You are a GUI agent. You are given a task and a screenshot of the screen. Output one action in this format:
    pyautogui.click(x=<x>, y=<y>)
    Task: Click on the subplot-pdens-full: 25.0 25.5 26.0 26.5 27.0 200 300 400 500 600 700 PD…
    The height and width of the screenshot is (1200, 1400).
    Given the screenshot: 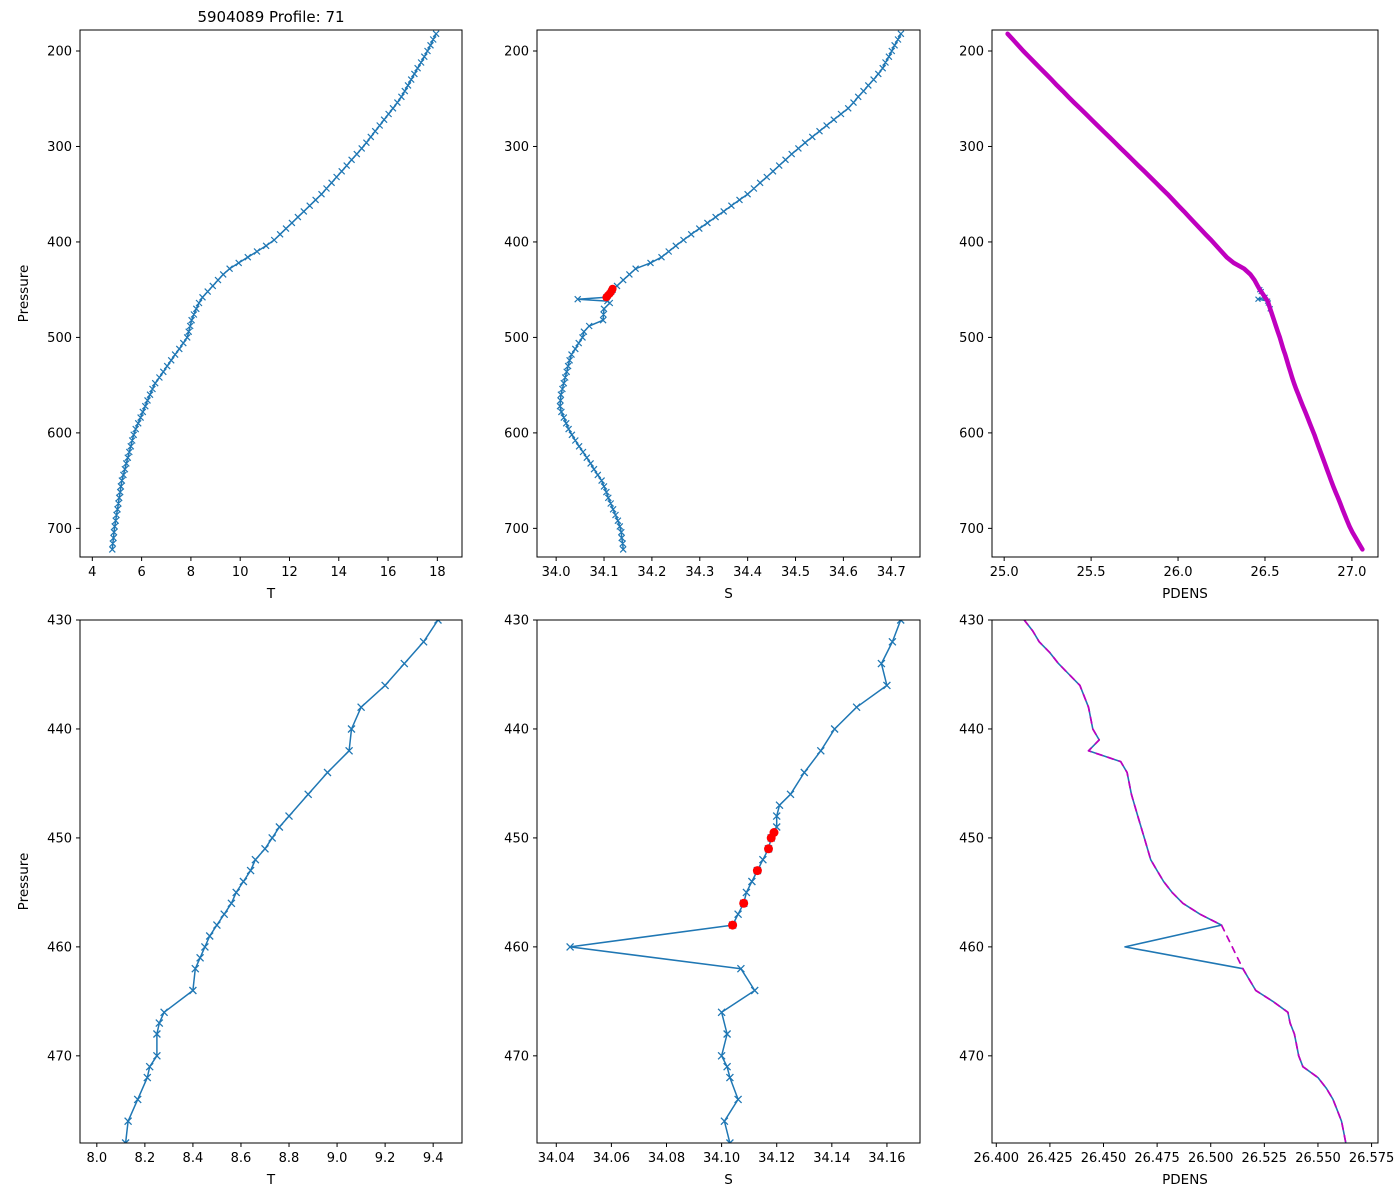 What is the action you would take?
    pyautogui.click(x=1169, y=315)
    